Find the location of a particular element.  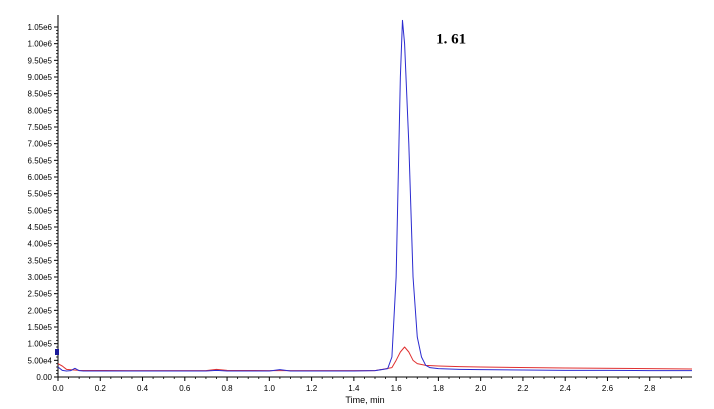

y-tick-label: 4.00e5 is located at coordinates (40, 244).